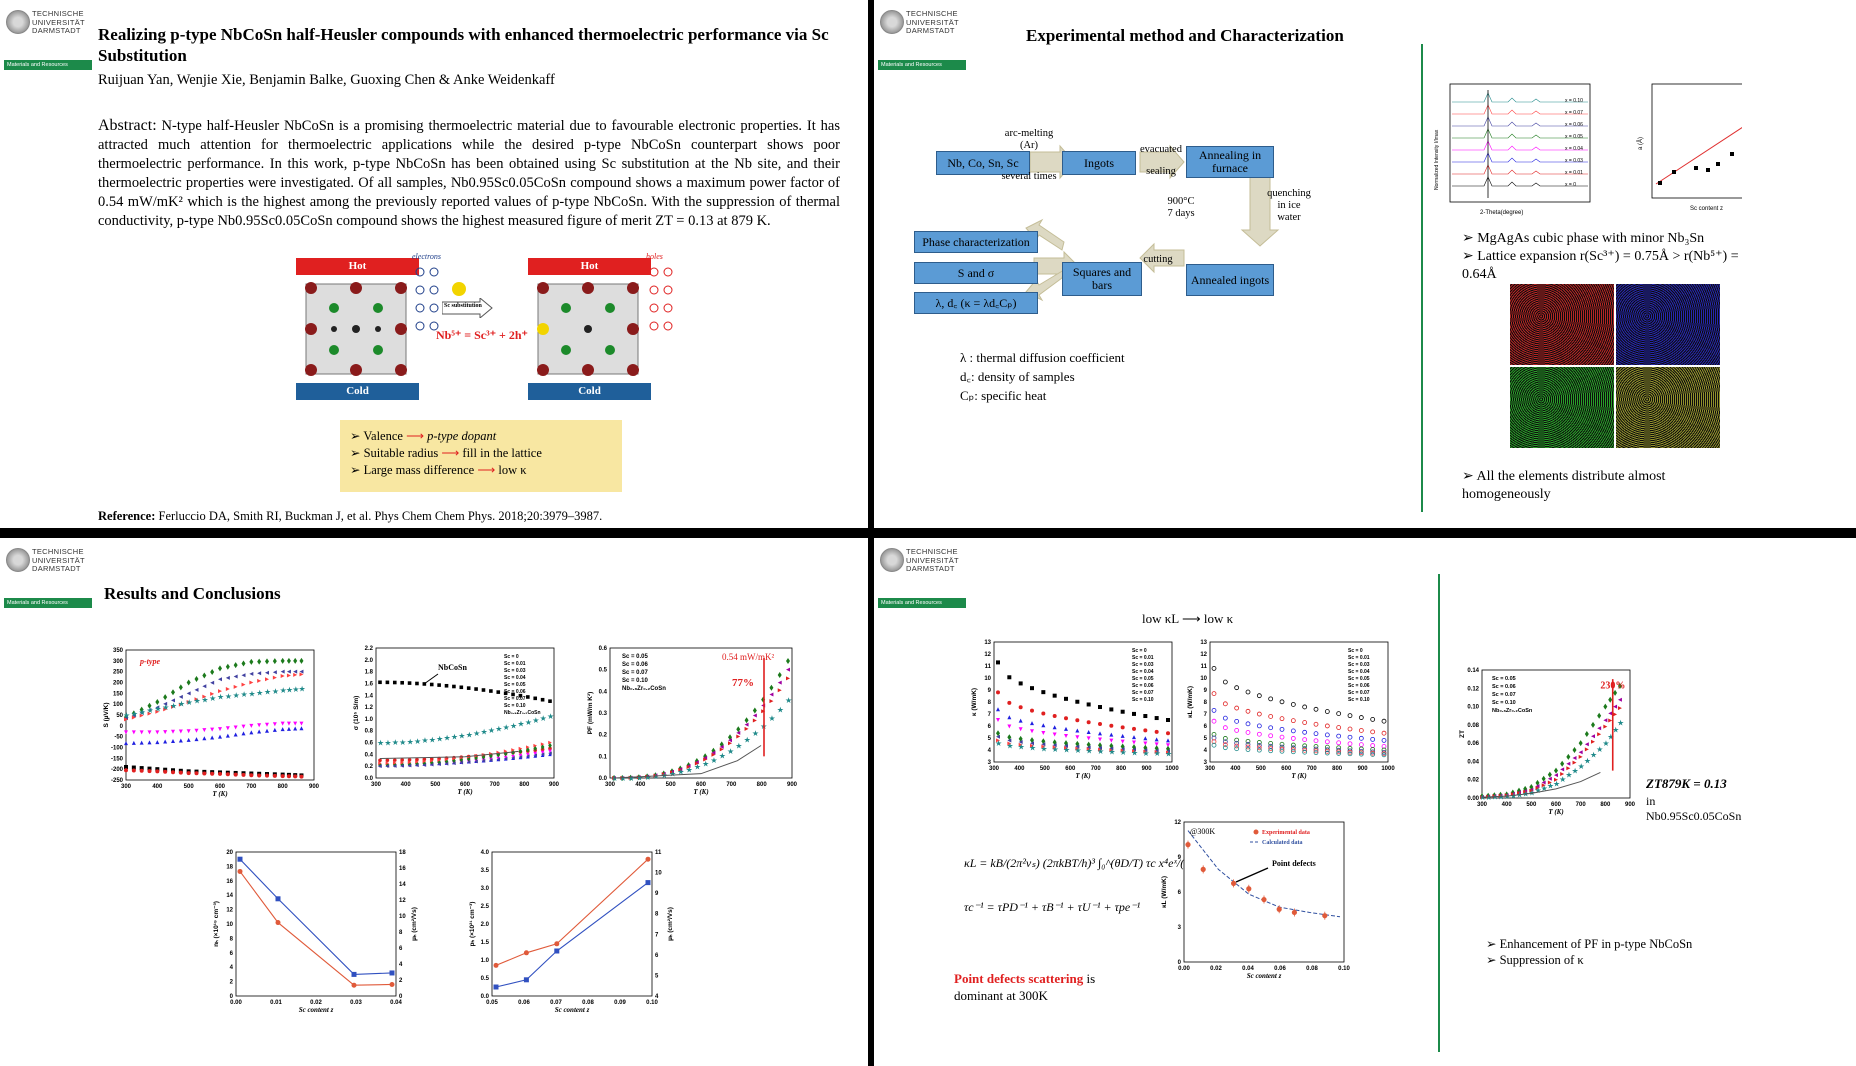 This screenshot has height=1066, width=1856. Describe the element at coordinates (1520, 145) in the screenshot. I see `xrd-pattern` at that location.